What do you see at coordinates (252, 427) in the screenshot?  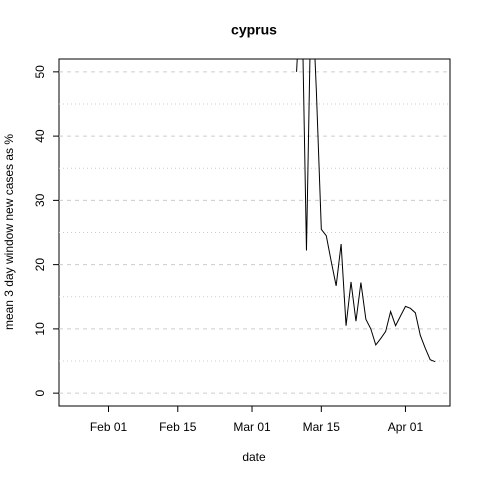 I see `x-tick-label: Mar 01` at bounding box center [252, 427].